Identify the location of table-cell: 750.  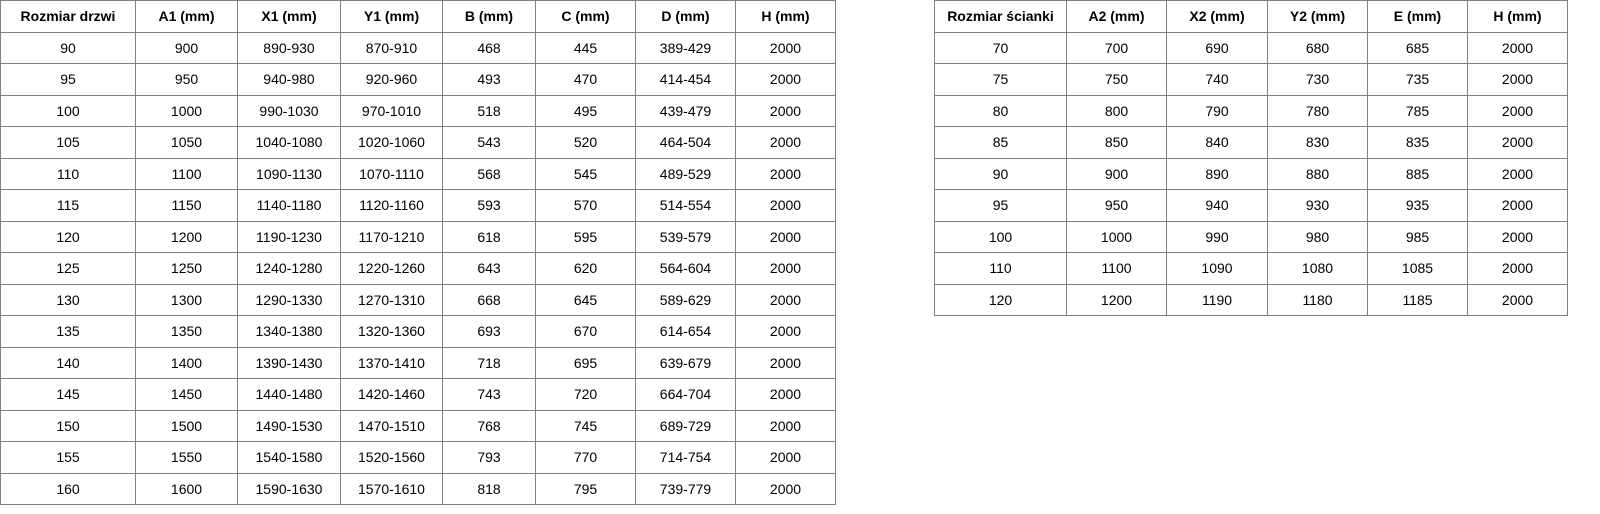
(1116, 79).